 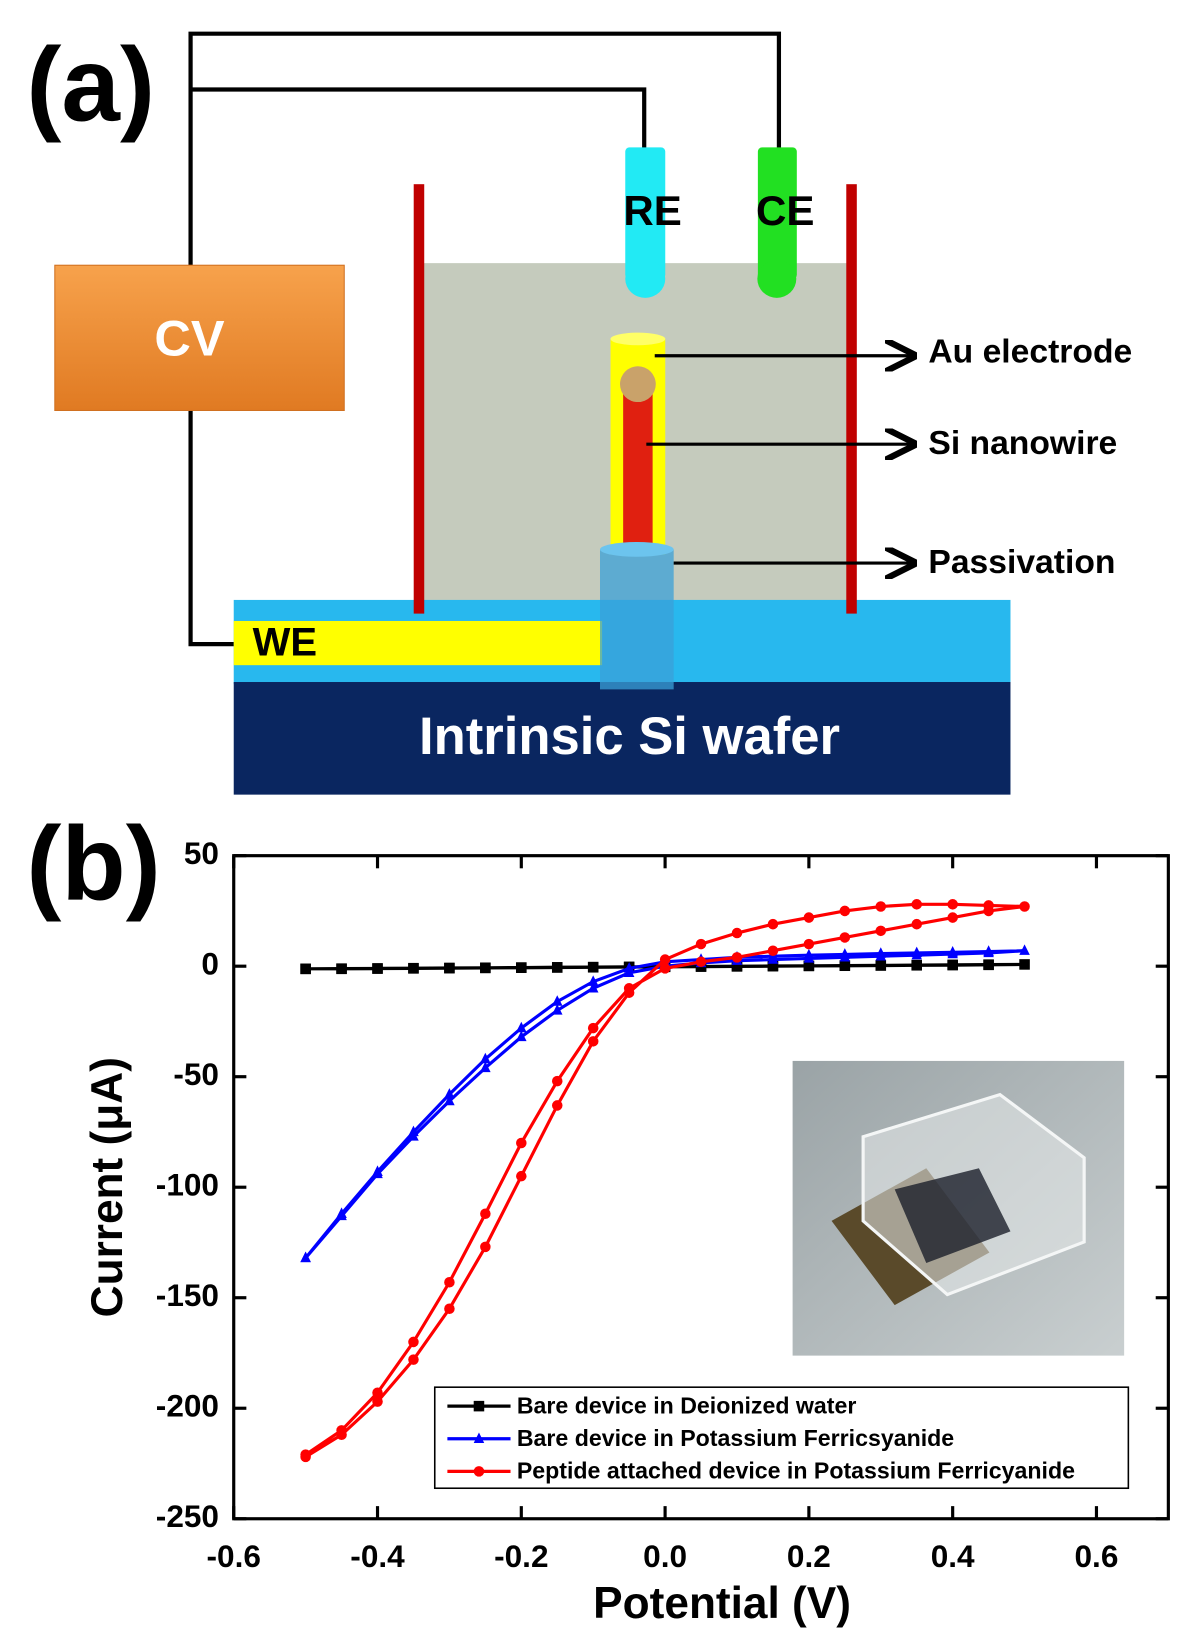 What do you see at coordinates (665, 1556) in the screenshot?
I see `x-tick-label: 0.0` at bounding box center [665, 1556].